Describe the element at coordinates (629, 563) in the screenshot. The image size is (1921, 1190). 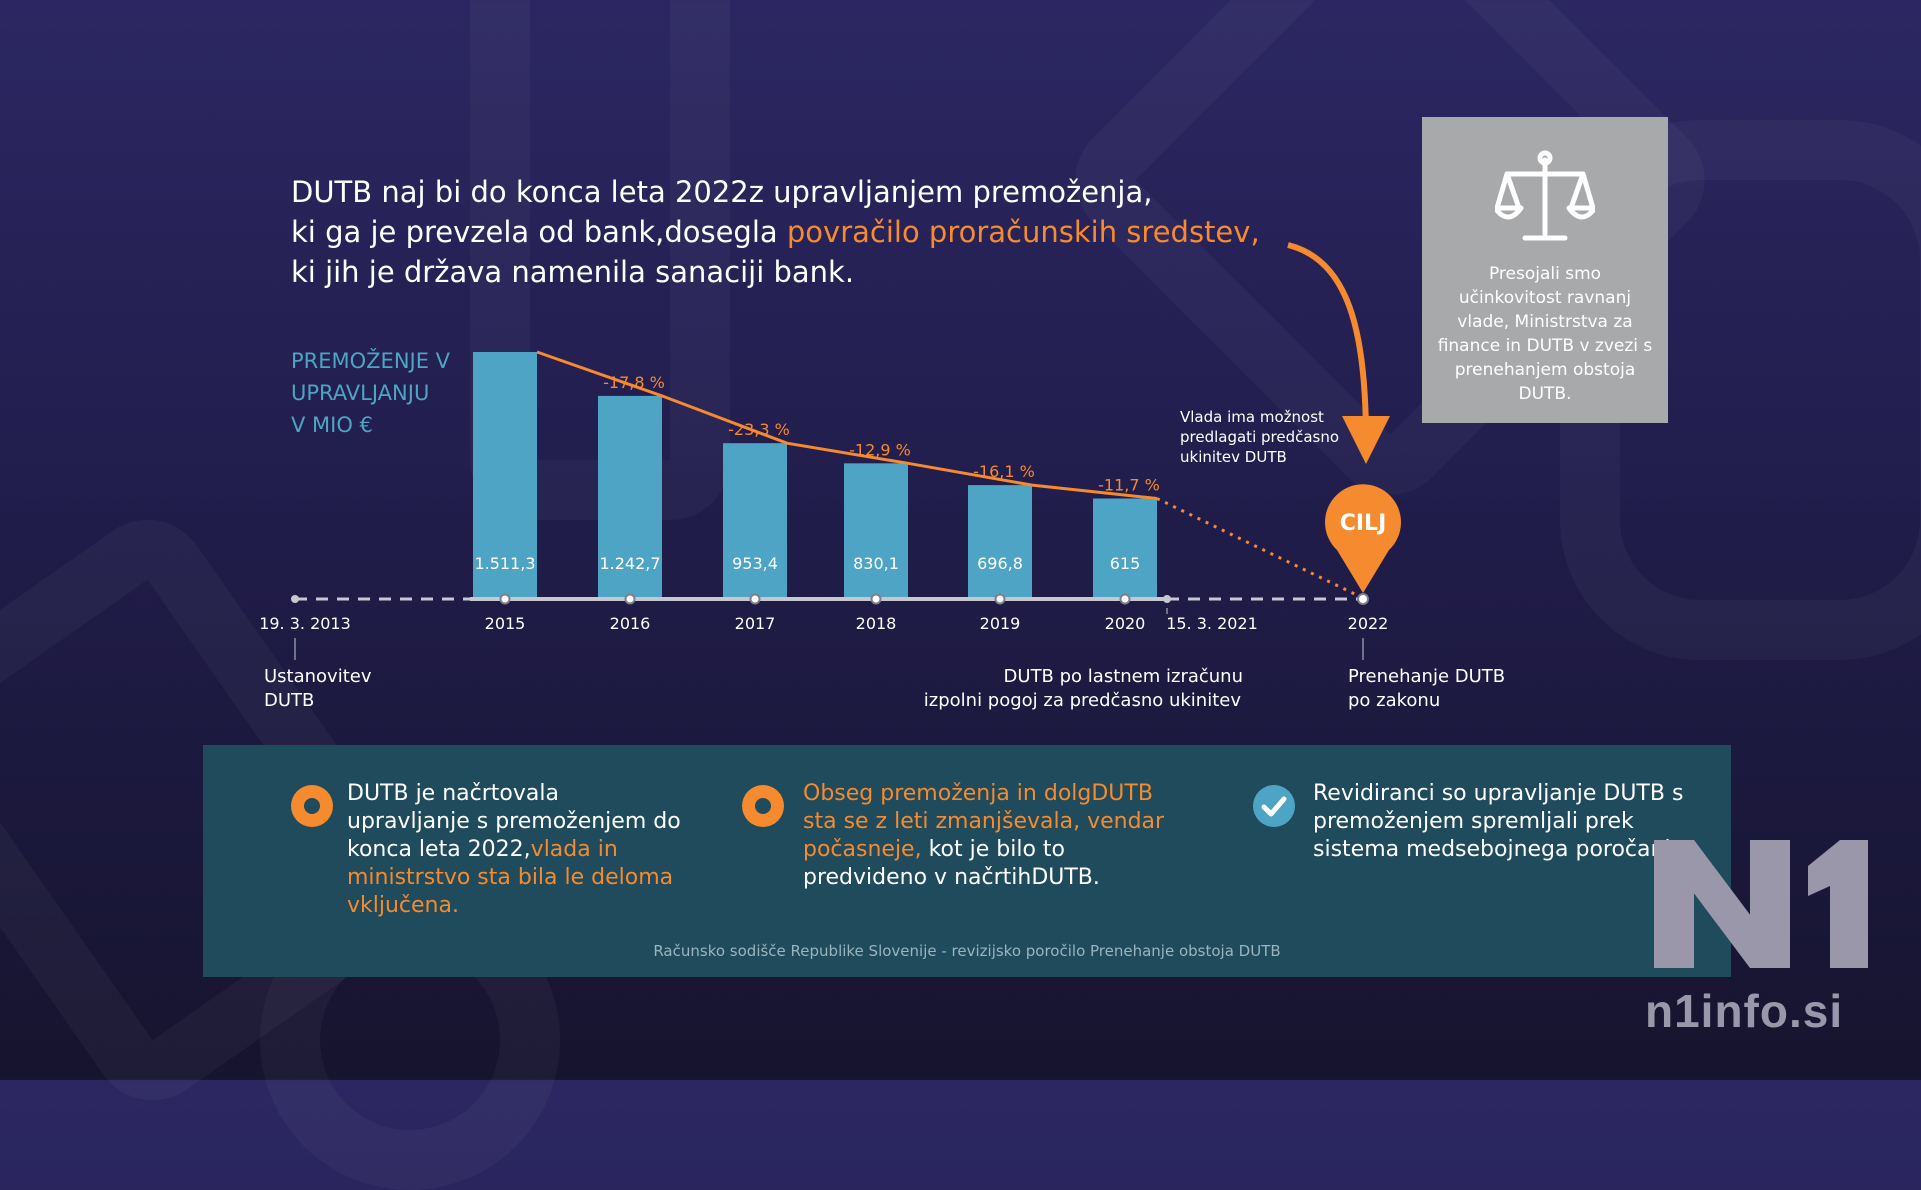
I see `data-label-2016: 1.242,7` at that location.